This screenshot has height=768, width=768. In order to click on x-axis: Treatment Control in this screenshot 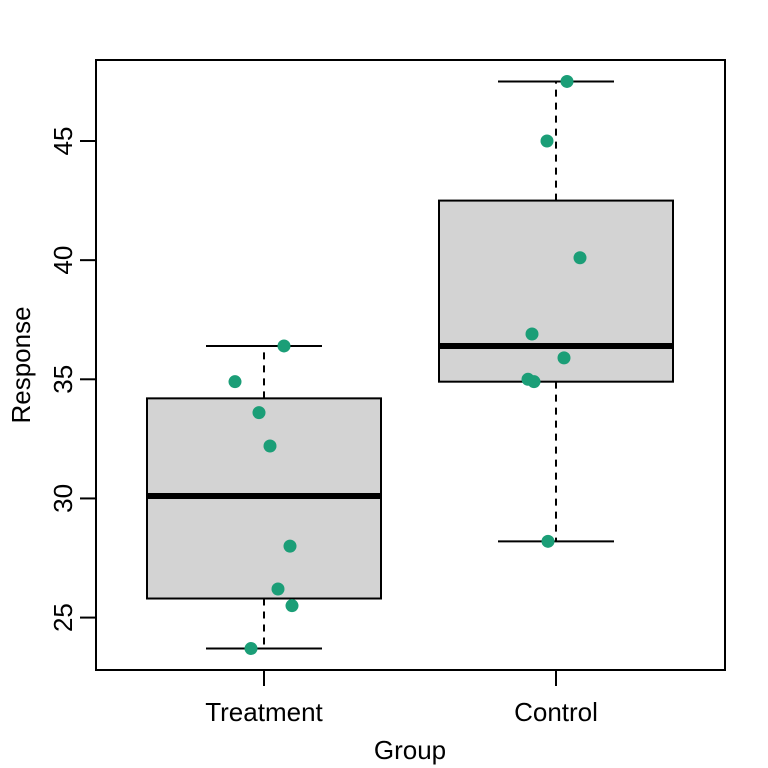, I will do `click(401, 698)`.